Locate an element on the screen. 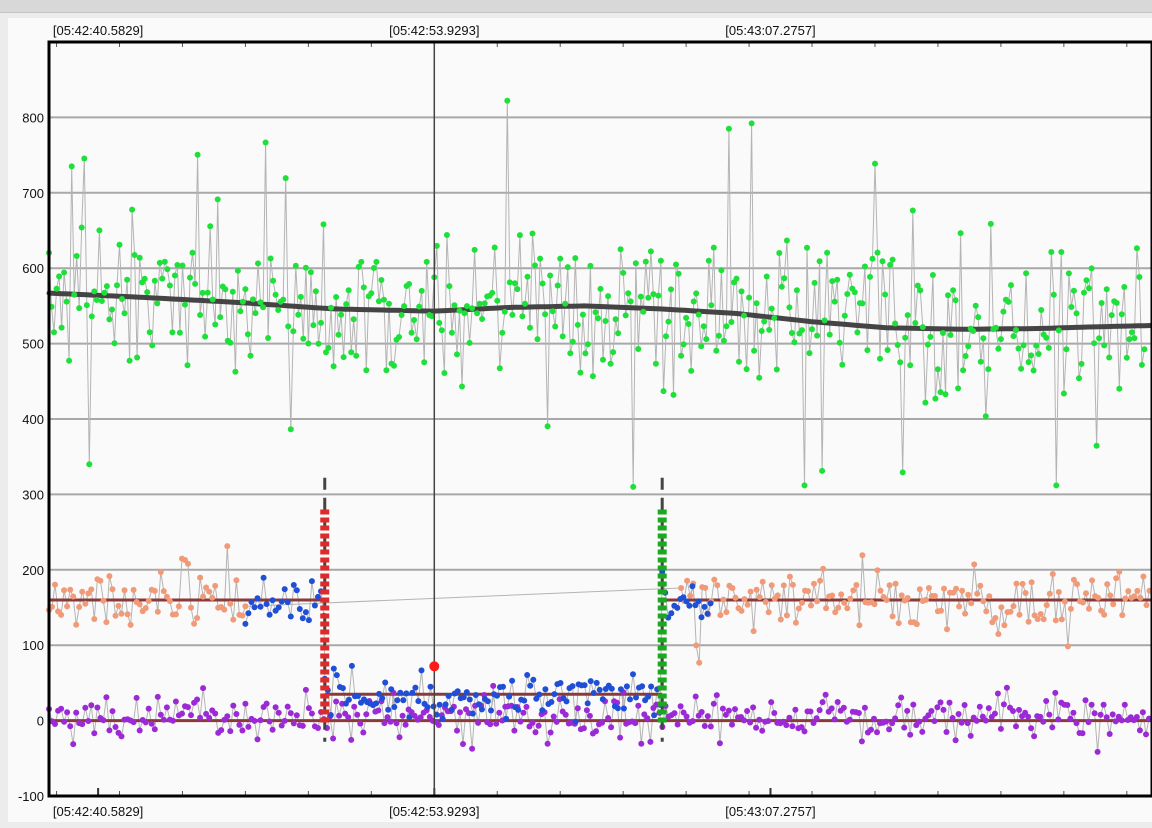 The height and width of the screenshot is (828, 1152). trend-layer is located at coordinates (599, 311).